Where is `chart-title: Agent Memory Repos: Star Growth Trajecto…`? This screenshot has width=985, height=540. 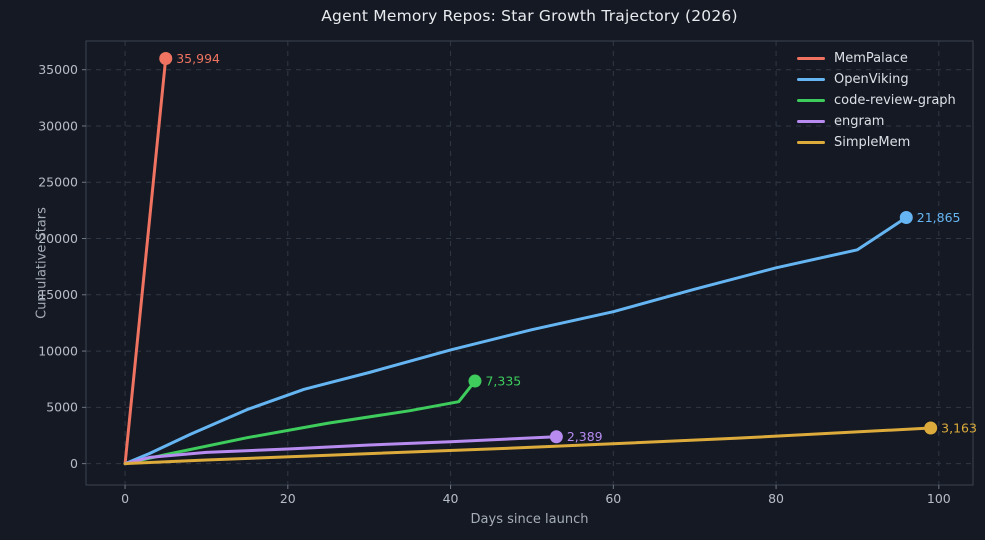
chart-title: Agent Memory Repos: Star Growth Trajecto… is located at coordinates (529, 16).